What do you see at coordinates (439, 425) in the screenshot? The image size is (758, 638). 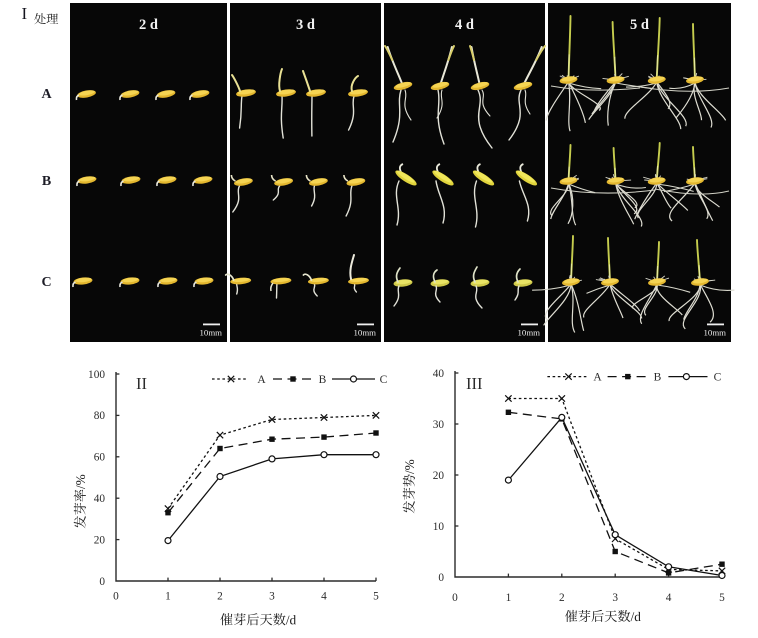 I see `svg-text: 30` at bounding box center [439, 425].